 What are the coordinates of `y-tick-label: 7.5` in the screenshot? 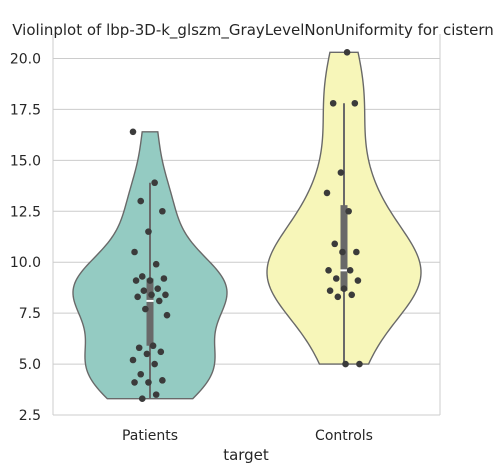 It's located at (30, 314).